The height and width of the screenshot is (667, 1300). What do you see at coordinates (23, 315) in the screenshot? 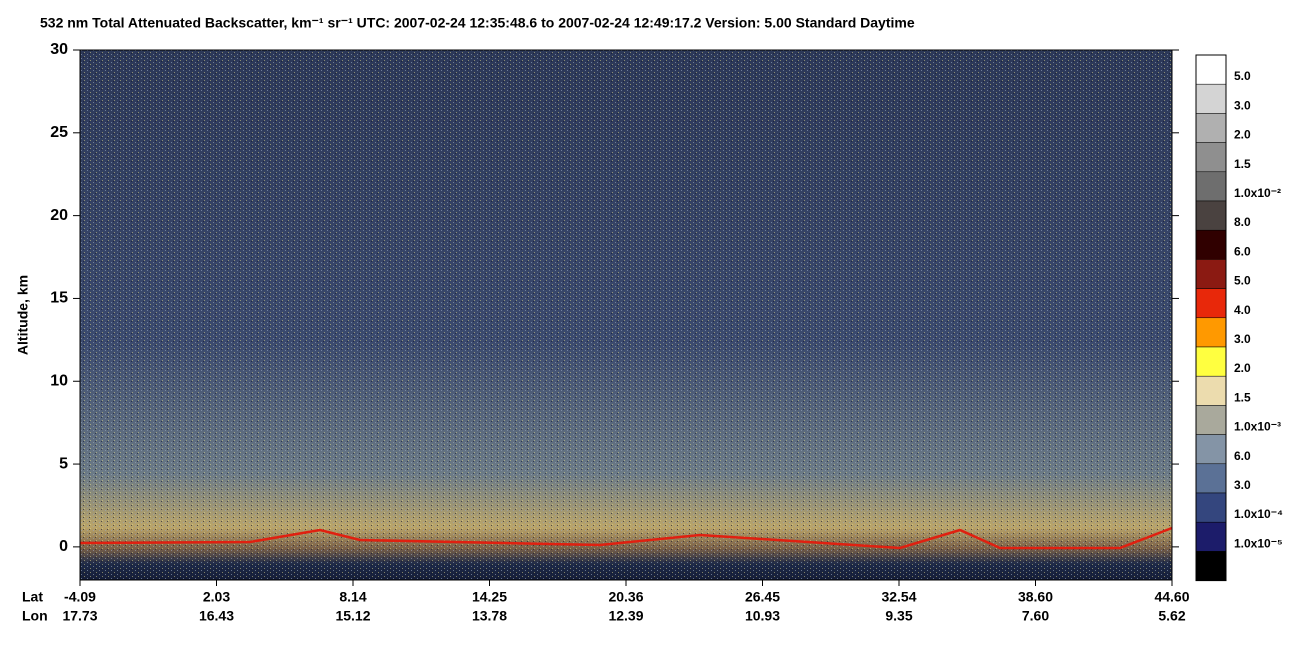
I see `y-axis-label: Altitude, km` at bounding box center [23, 315].